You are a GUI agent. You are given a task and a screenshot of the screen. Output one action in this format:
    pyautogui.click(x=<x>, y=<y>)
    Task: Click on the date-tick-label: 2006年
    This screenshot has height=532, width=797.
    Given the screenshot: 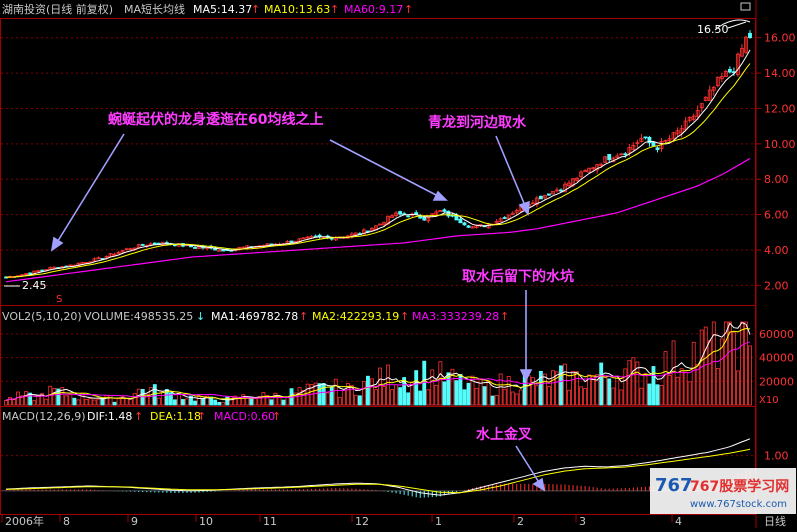 What is the action you would take?
    pyautogui.click(x=24, y=521)
    